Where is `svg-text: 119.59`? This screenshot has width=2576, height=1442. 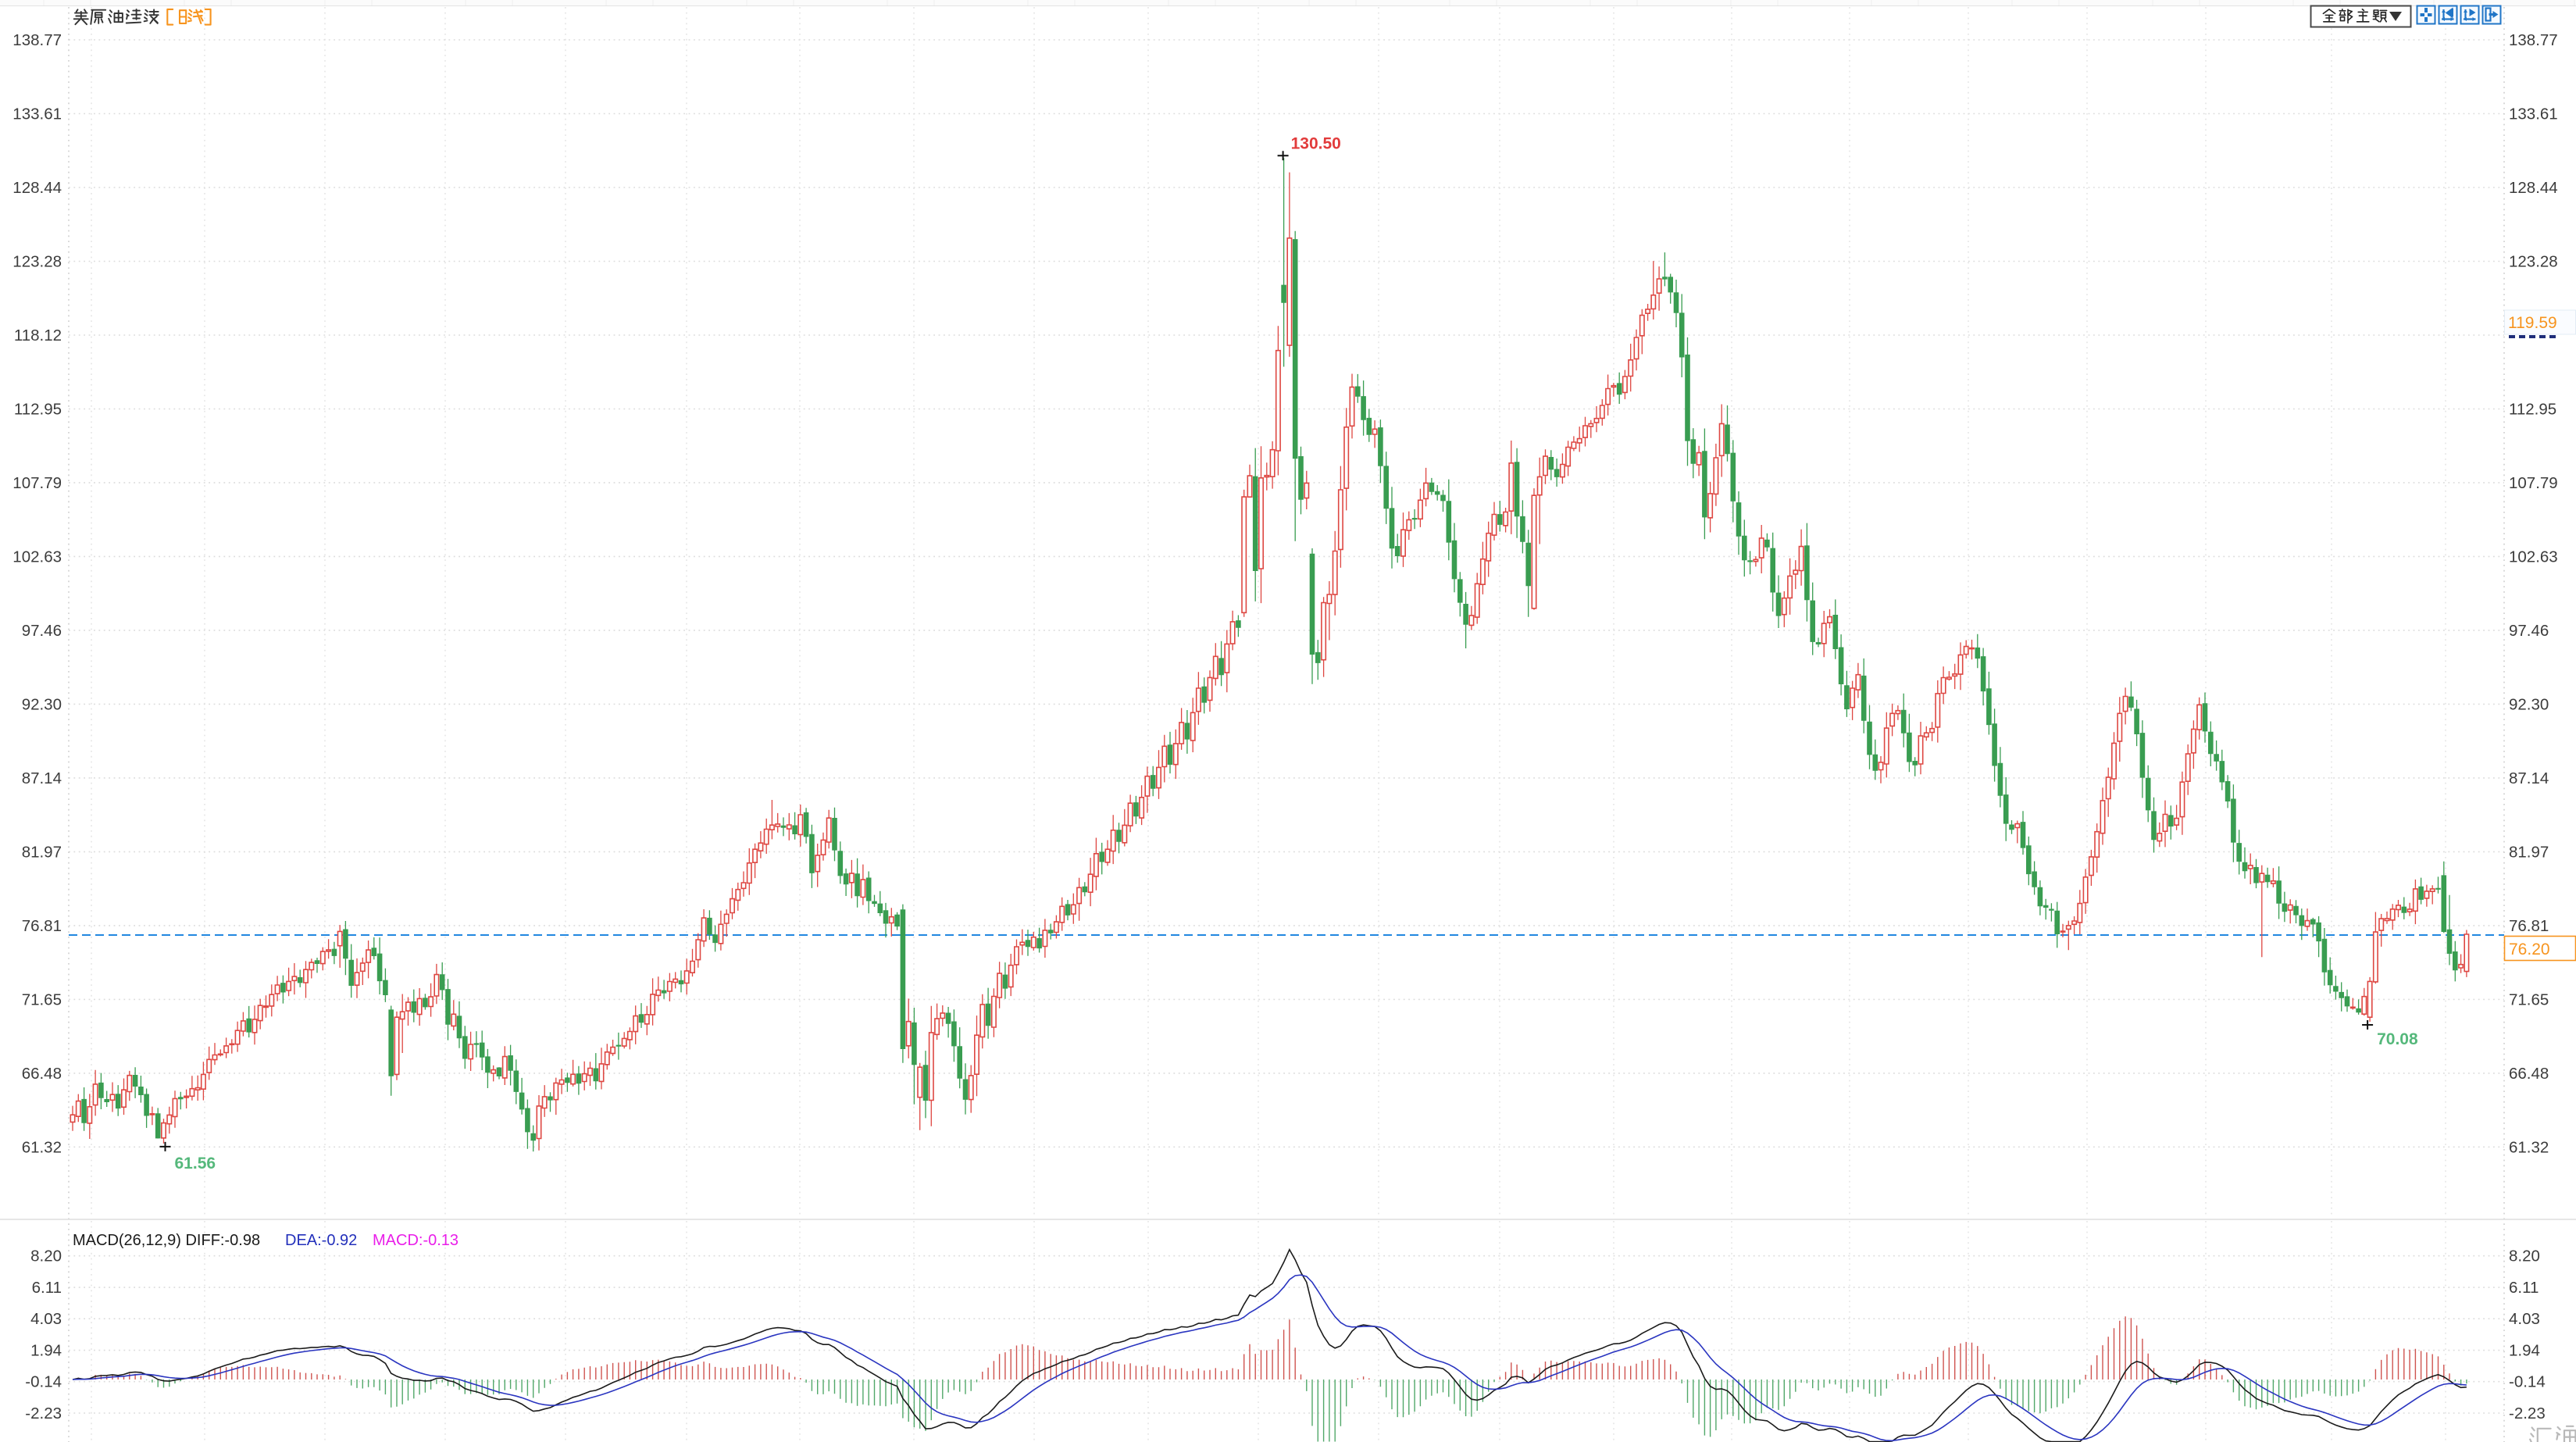
svg-text: 119.59 is located at coordinates (2532, 323).